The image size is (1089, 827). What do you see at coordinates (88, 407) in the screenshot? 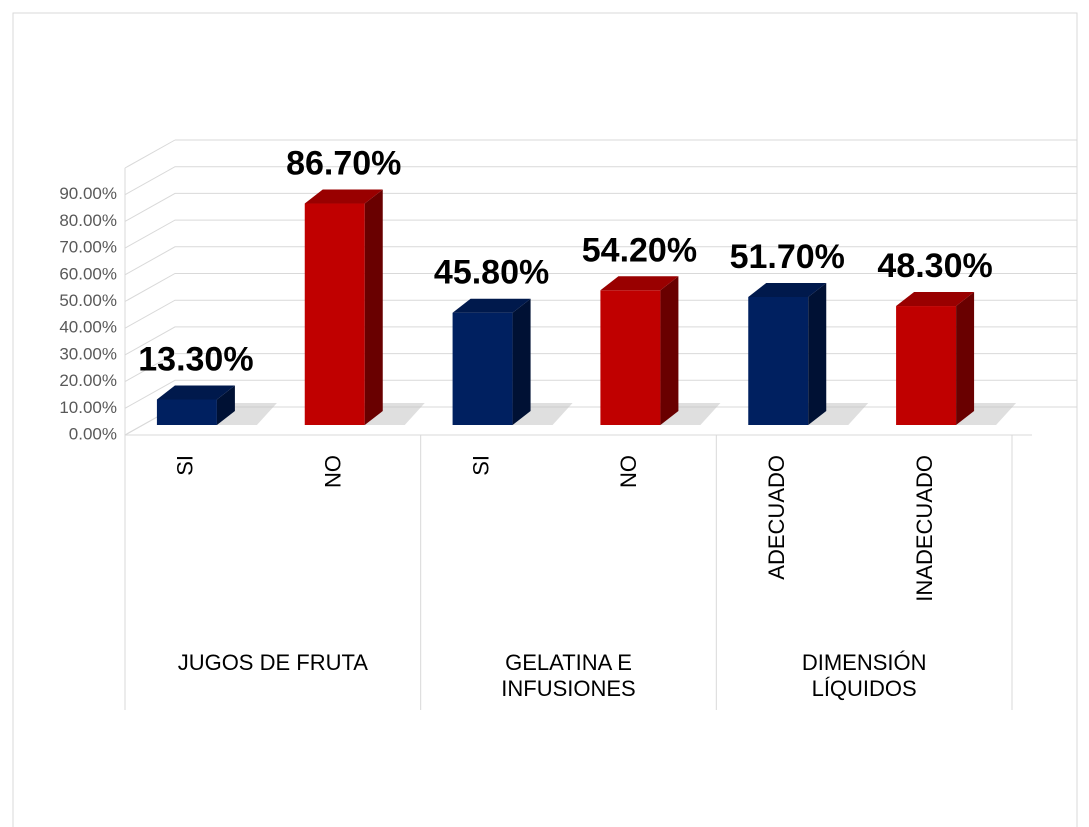
I see `y-tick-label: 10.00%` at bounding box center [88, 407].